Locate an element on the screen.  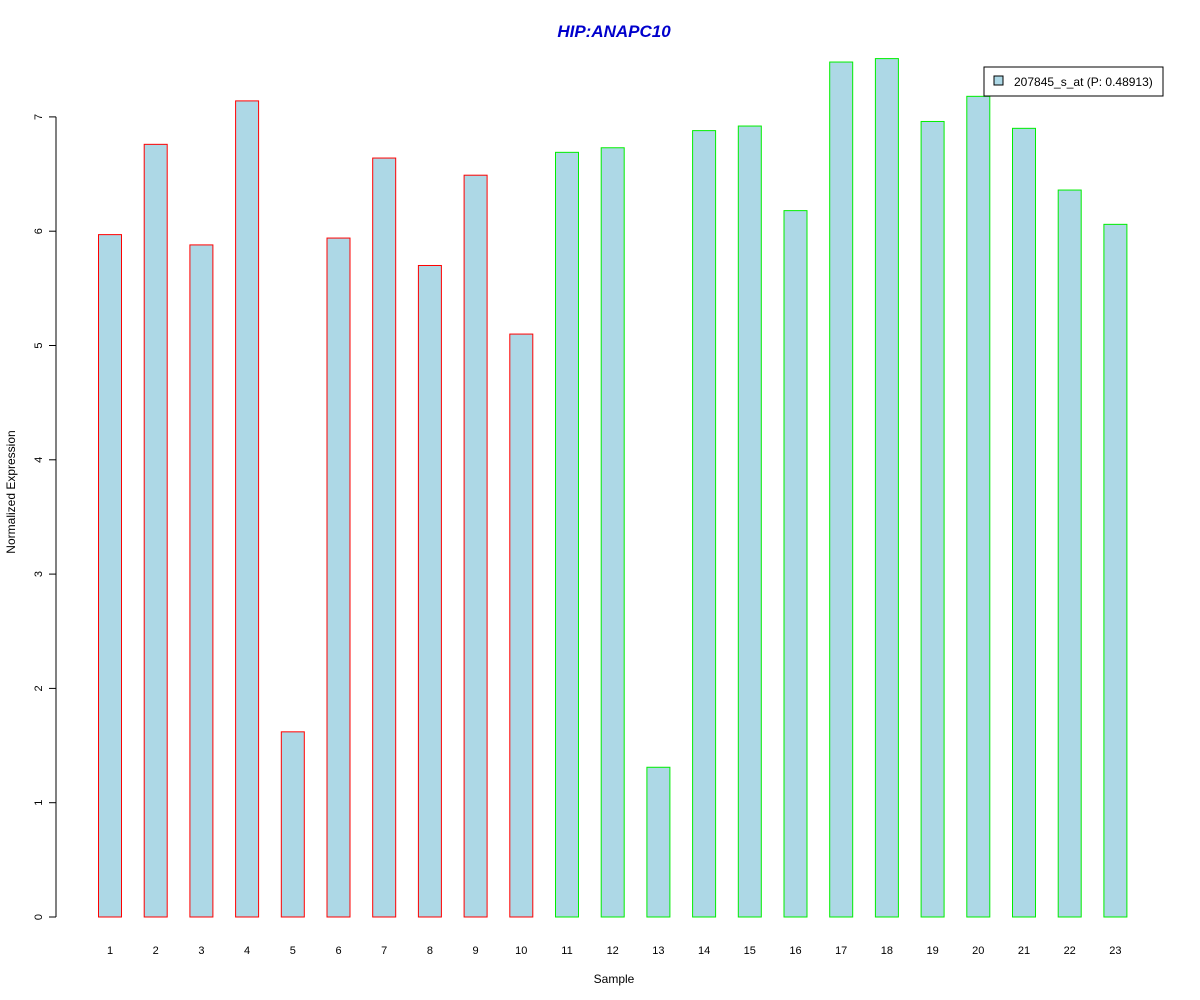
y-tick-label: 5 is located at coordinates (39, 345).